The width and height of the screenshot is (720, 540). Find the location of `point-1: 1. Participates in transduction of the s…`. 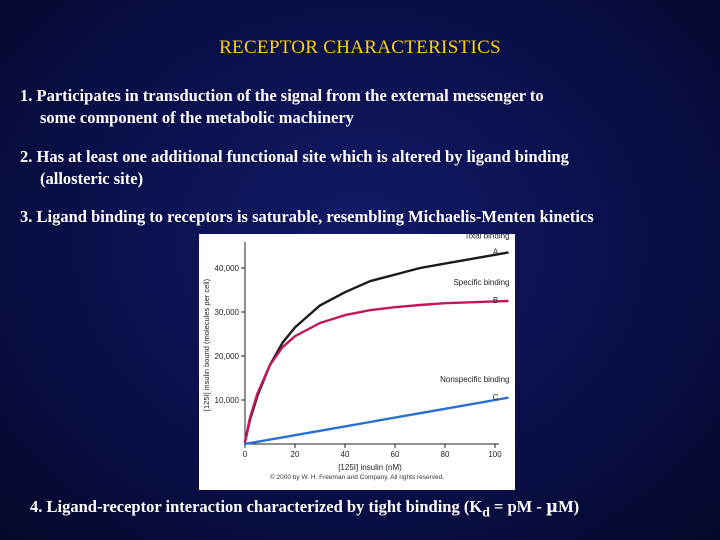

point-1: 1. Participates in transduction of the s… is located at coordinates (370, 107).